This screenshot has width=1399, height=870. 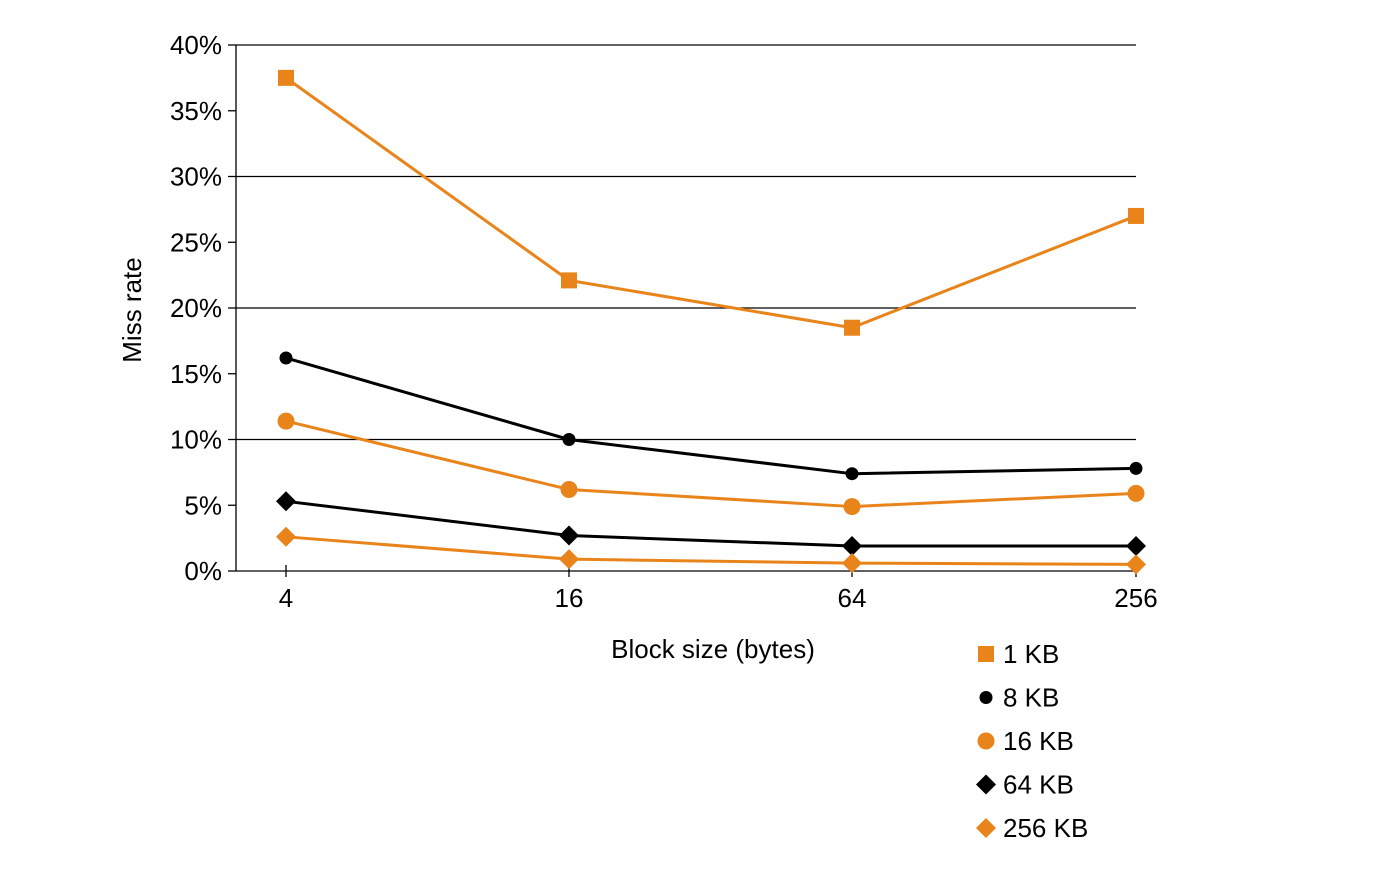 I want to click on legend-item: 64 KB, so click(x=1025, y=785).